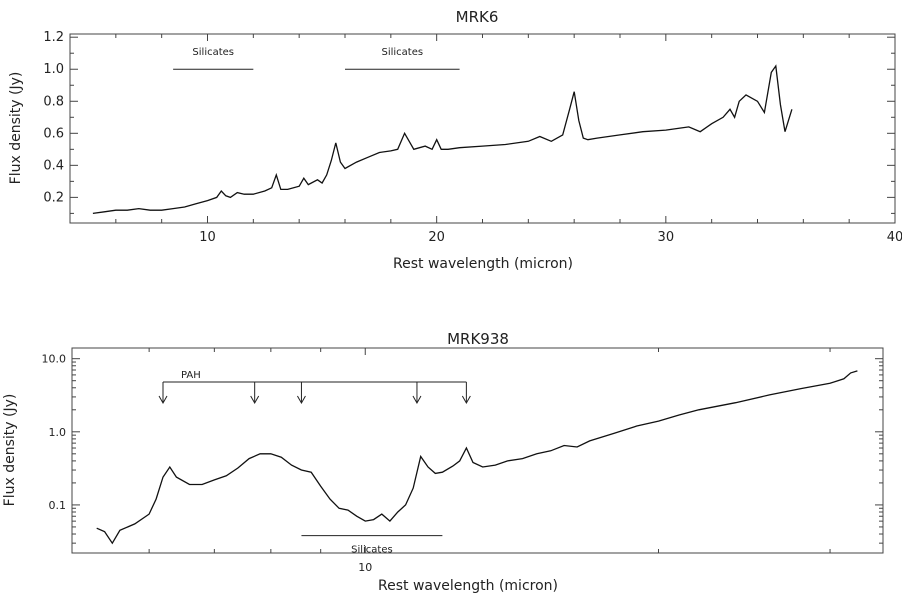  I want to click on y-tick-label: 0.2, so click(53, 197).